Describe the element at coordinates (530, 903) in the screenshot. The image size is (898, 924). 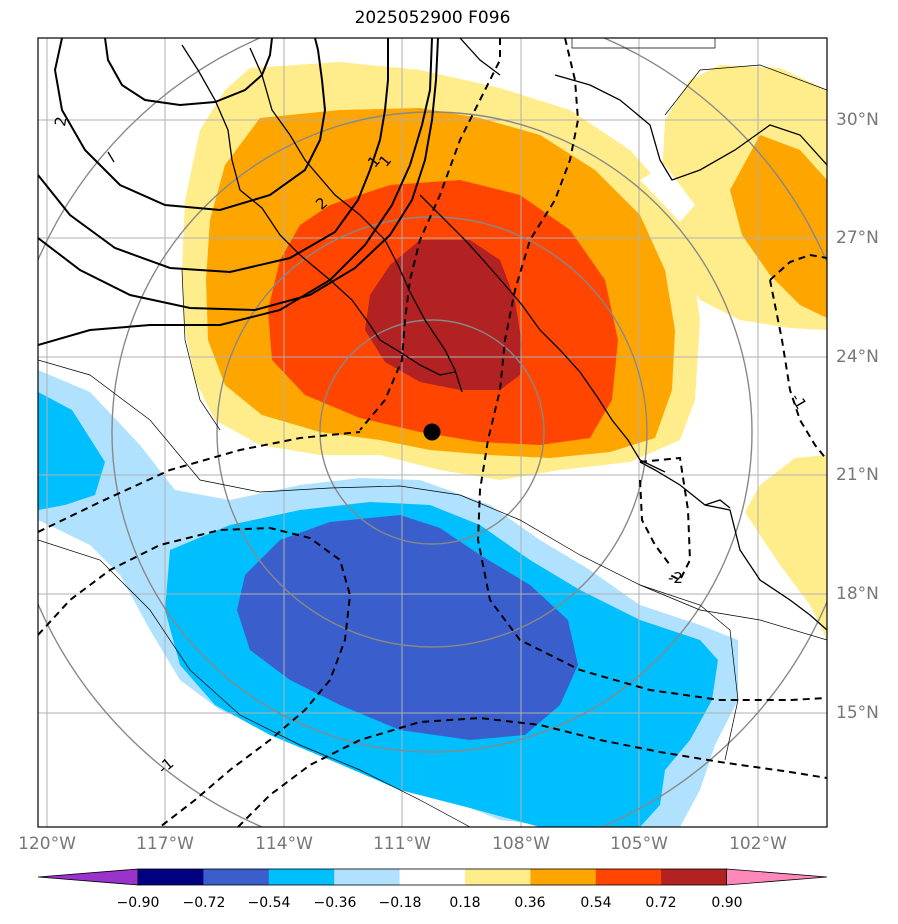
I see `colorbar-tick-label: 0.36` at that location.